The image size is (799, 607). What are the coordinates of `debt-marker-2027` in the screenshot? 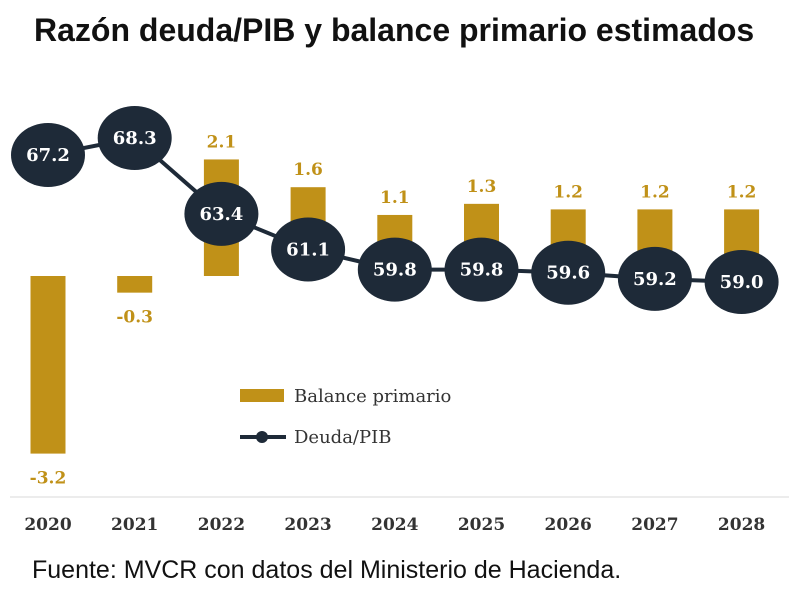 It's located at (654, 278).